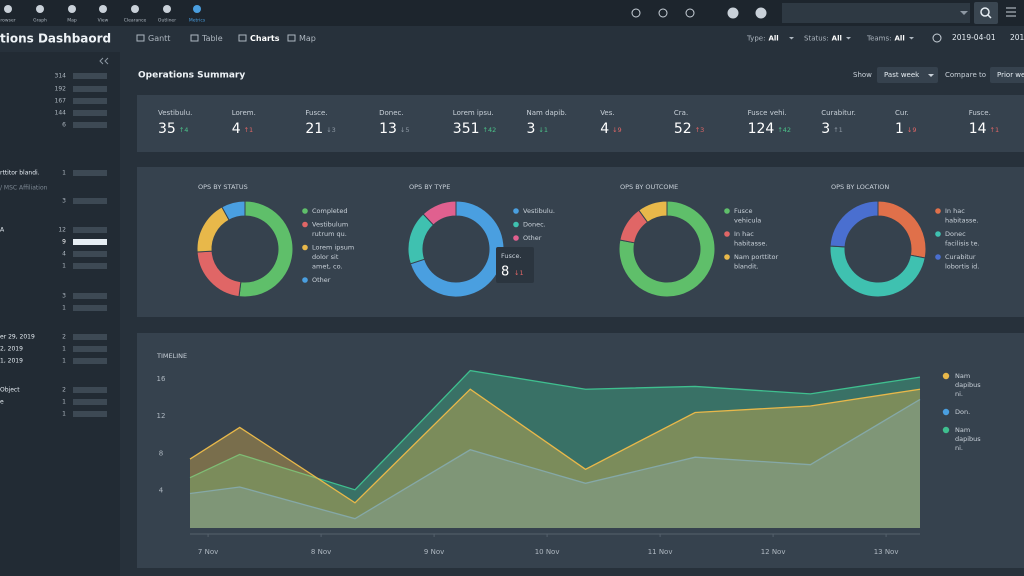 The image size is (1024, 576). Describe the element at coordinates (61, 89) in the screenshot. I see `sidebar-count: 192` at that location.